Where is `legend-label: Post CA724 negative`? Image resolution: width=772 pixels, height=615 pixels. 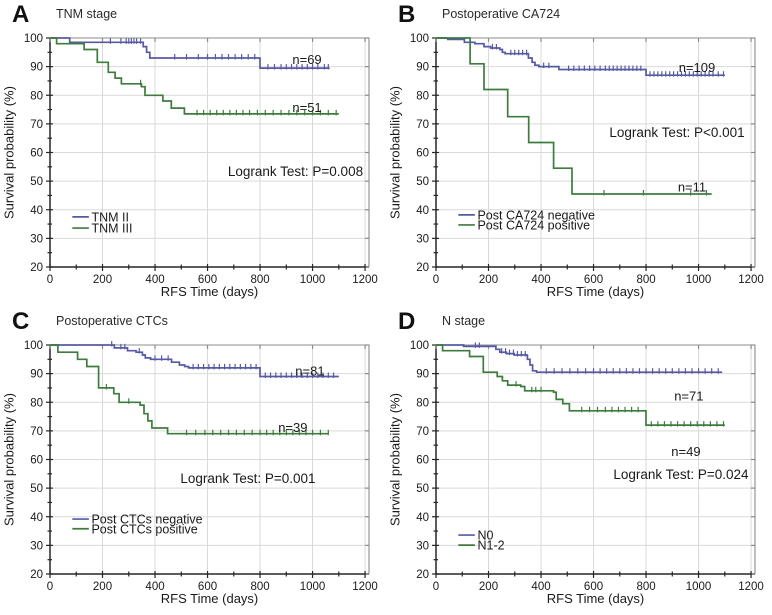
legend-label: Post CA724 negative is located at coordinates (535, 215).